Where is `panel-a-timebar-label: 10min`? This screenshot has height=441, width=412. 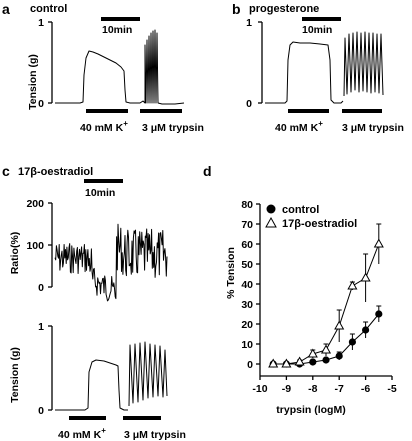 panel-a-timebar-label: 10min is located at coordinates (117, 30).